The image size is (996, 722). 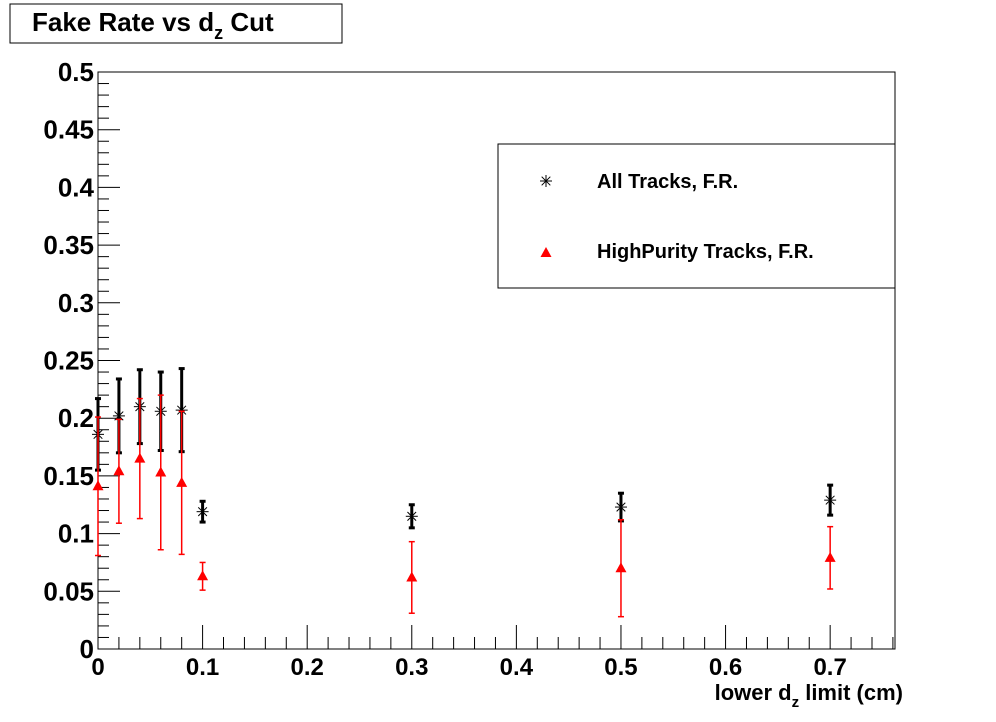 What do you see at coordinates (411, 667) in the screenshot?
I see `x-tick-label: 0.3` at bounding box center [411, 667].